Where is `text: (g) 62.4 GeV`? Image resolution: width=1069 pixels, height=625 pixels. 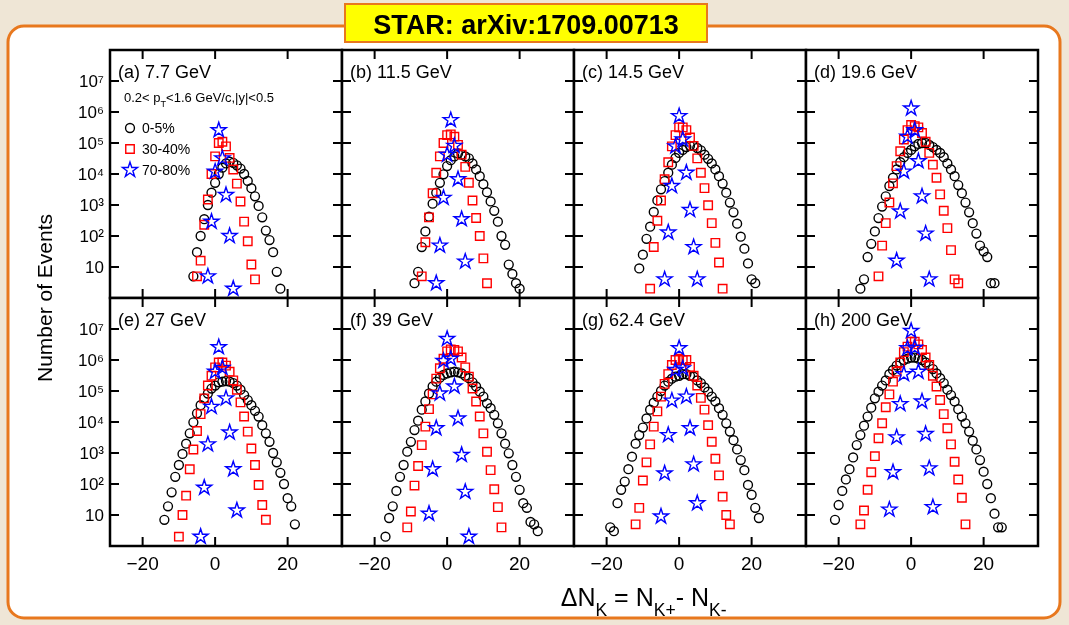 text: (g) 62.4 GeV is located at coordinates (634, 320).